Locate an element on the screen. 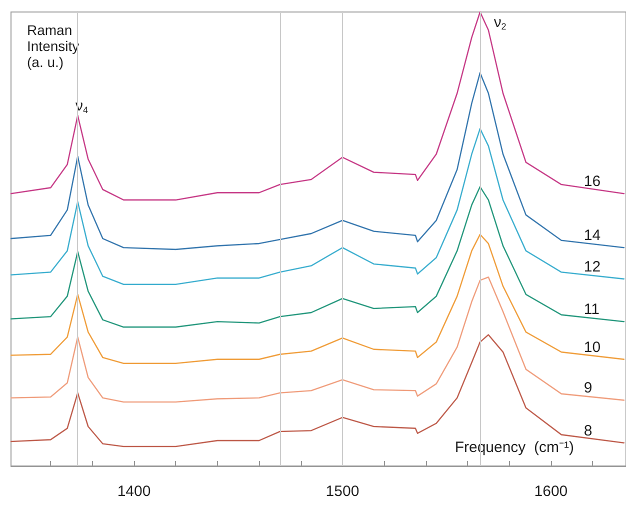  x-axis-title: Frequency (cm⁻¹) is located at coordinates (514, 447).